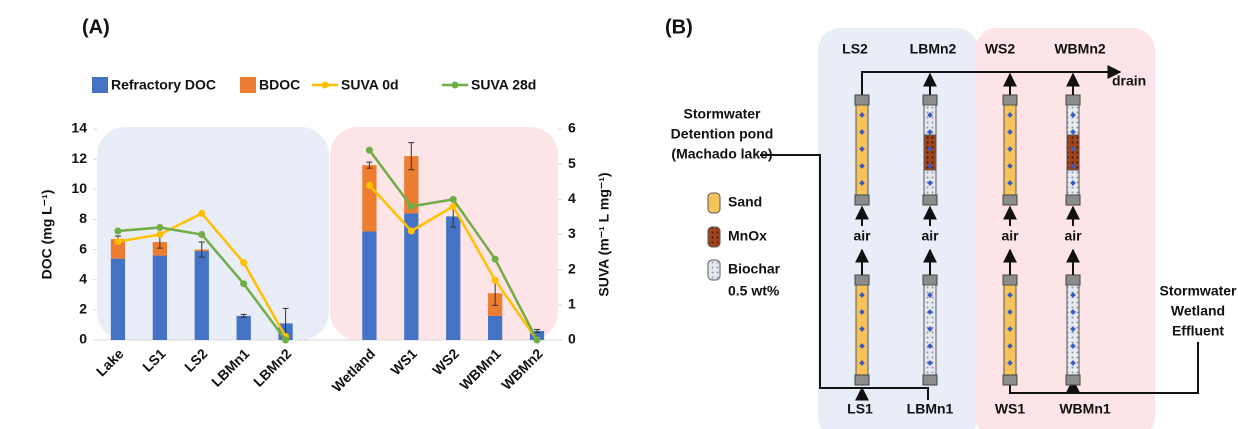  I want to click on x-tick-label: LBMn2, so click(272, 367).